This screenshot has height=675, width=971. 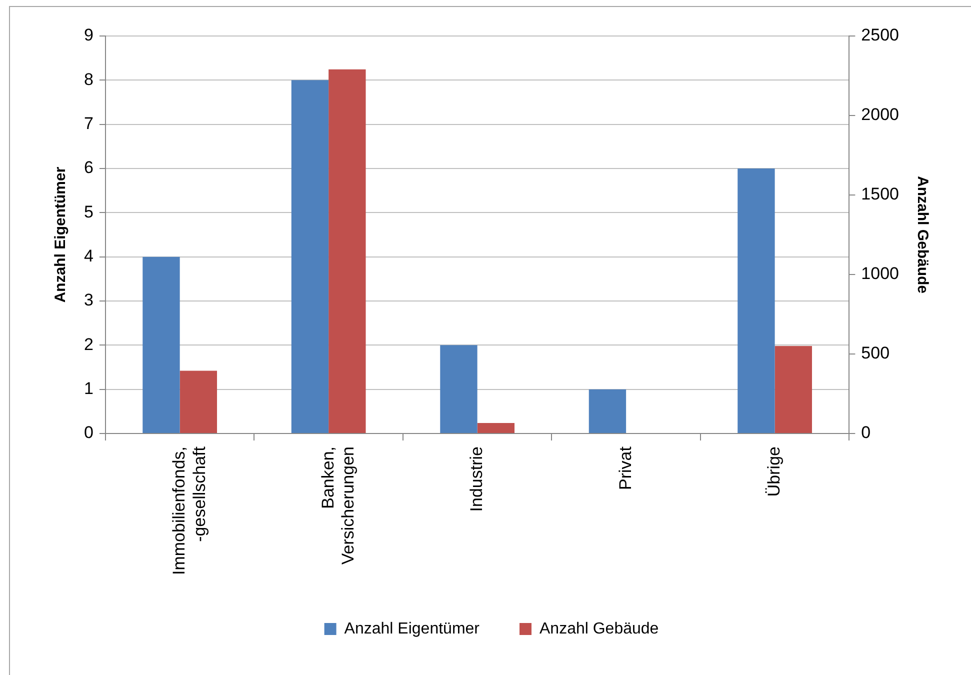 What do you see at coordinates (880, 35) in the screenshot?
I see `y2-tick-label: 2500` at bounding box center [880, 35].